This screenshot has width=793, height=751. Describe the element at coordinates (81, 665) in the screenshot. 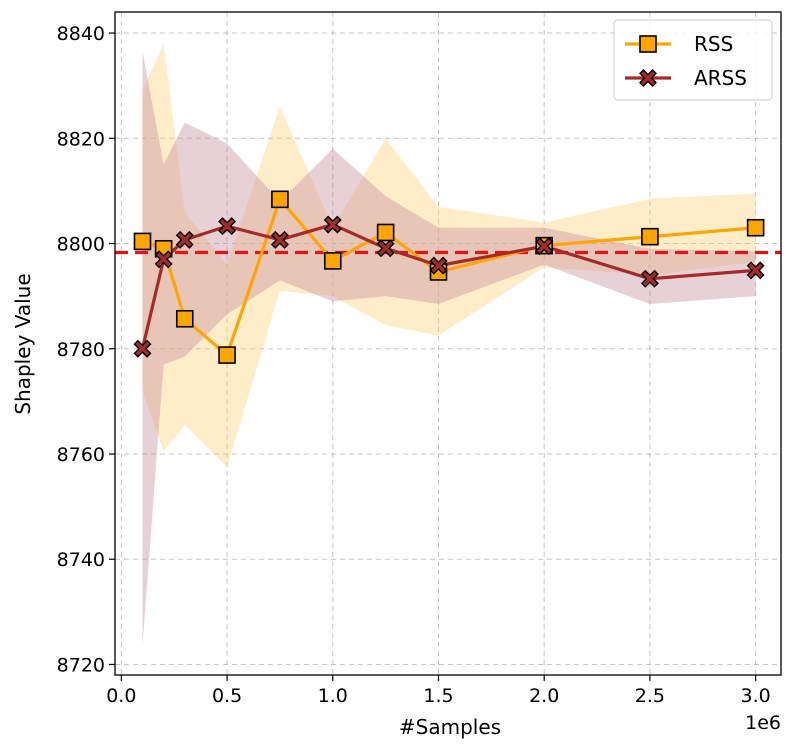

I see `y-tick-label: 8720` at that location.